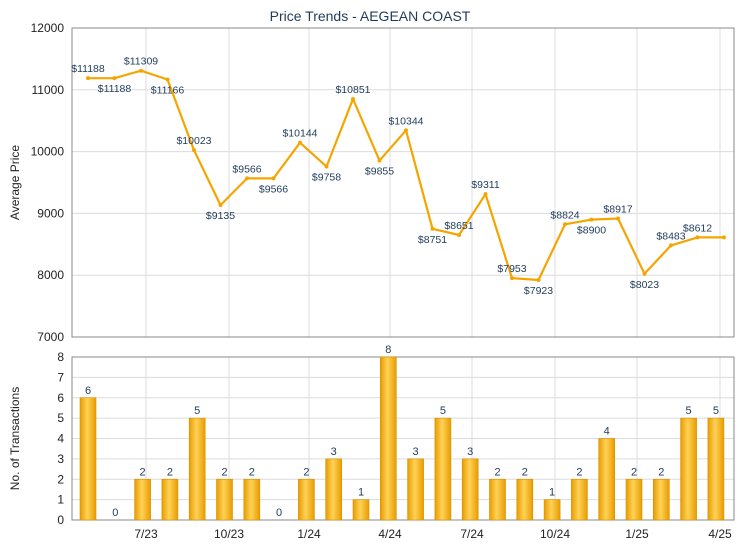 This screenshot has height=550, width=740. What do you see at coordinates (405, 121) in the screenshot?
I see `price-data-label: $10344` at bounding box center [405, 121].